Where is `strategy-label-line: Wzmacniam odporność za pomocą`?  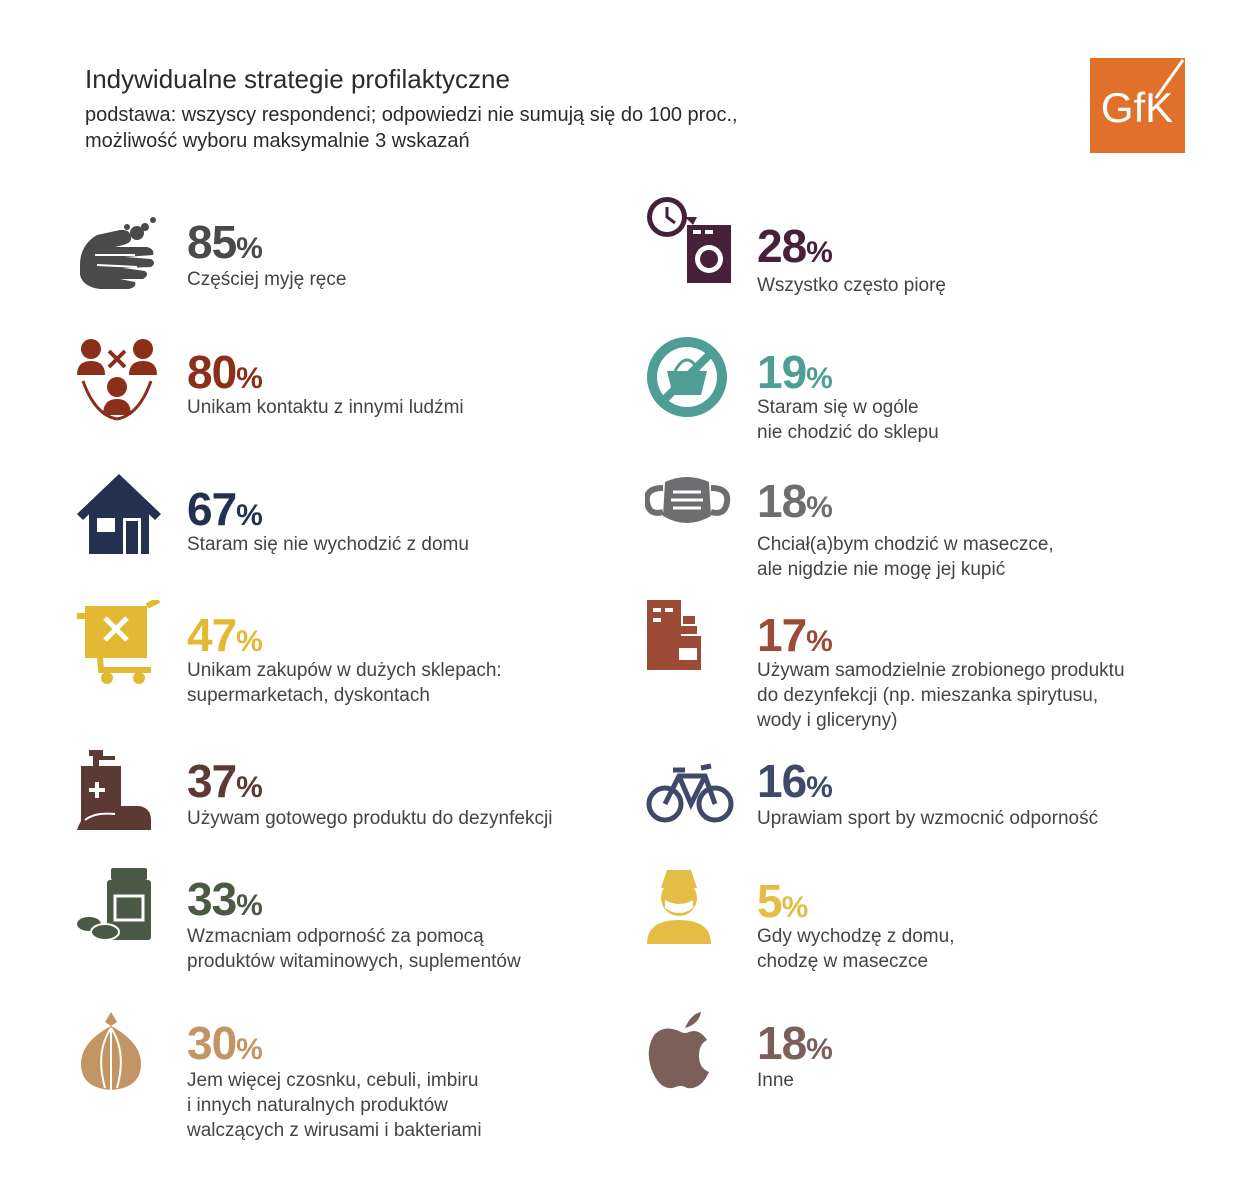 strategy-label-line: Wzmacniam odporność za pomocą is located at coordinates (335, 936).